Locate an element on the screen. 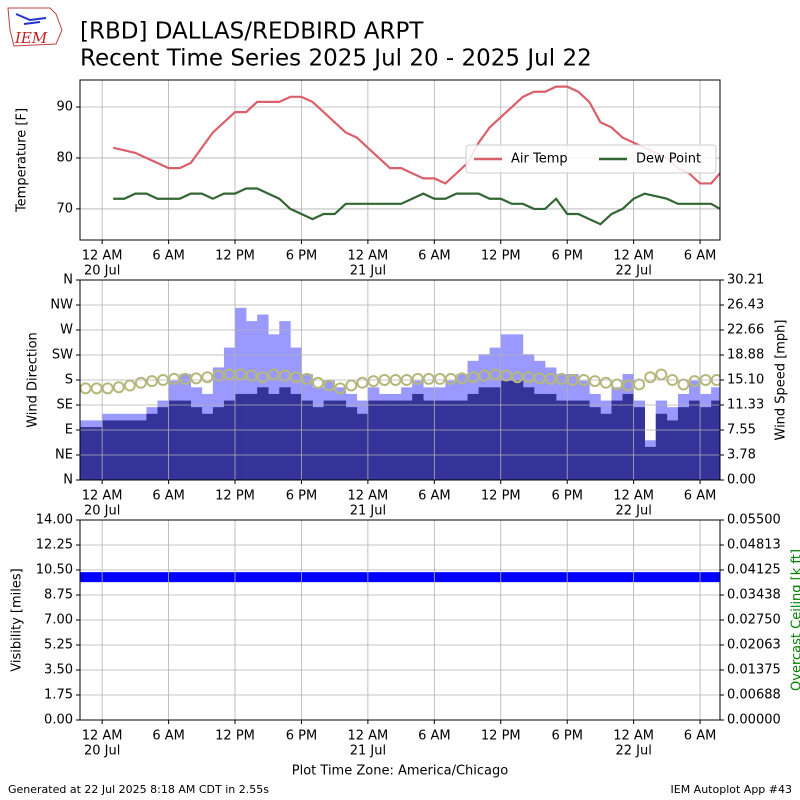 Image resolution: width=800 pixels, height=800 pixels. y-tick-label: SE is located at coordinates (65, 405).